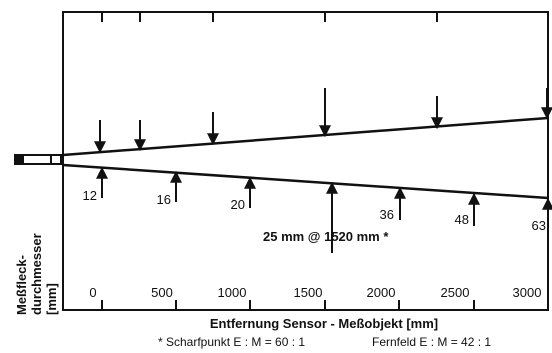 This screenshot has width=552, height=353. Describe the element at coordinates (21, 285) in the screenshot. I see `y-axis-label-line1: Meßfleck-` at that location.